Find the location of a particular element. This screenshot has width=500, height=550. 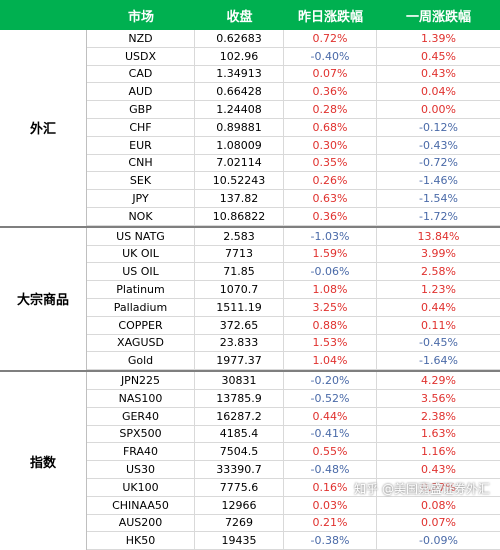

daily-change-cell: 0.72% is located at coordinates (330, 38).